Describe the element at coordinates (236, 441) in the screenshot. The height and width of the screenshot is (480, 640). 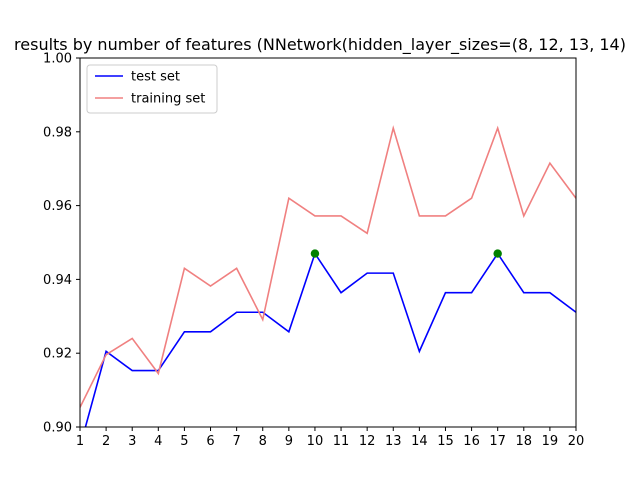
I see `x-tick-label: 7` at that location.